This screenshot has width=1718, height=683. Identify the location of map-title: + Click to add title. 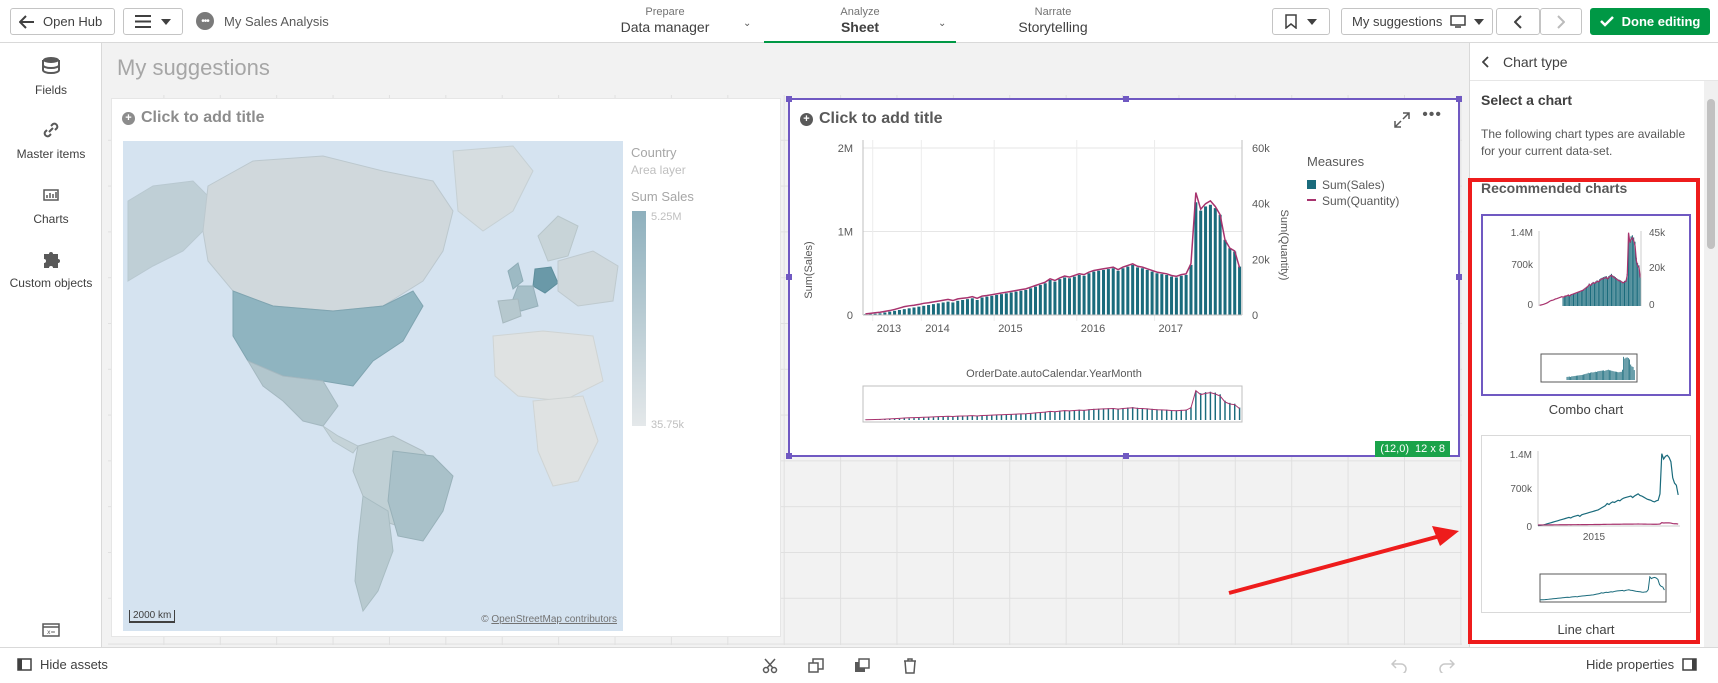
(193, 118).